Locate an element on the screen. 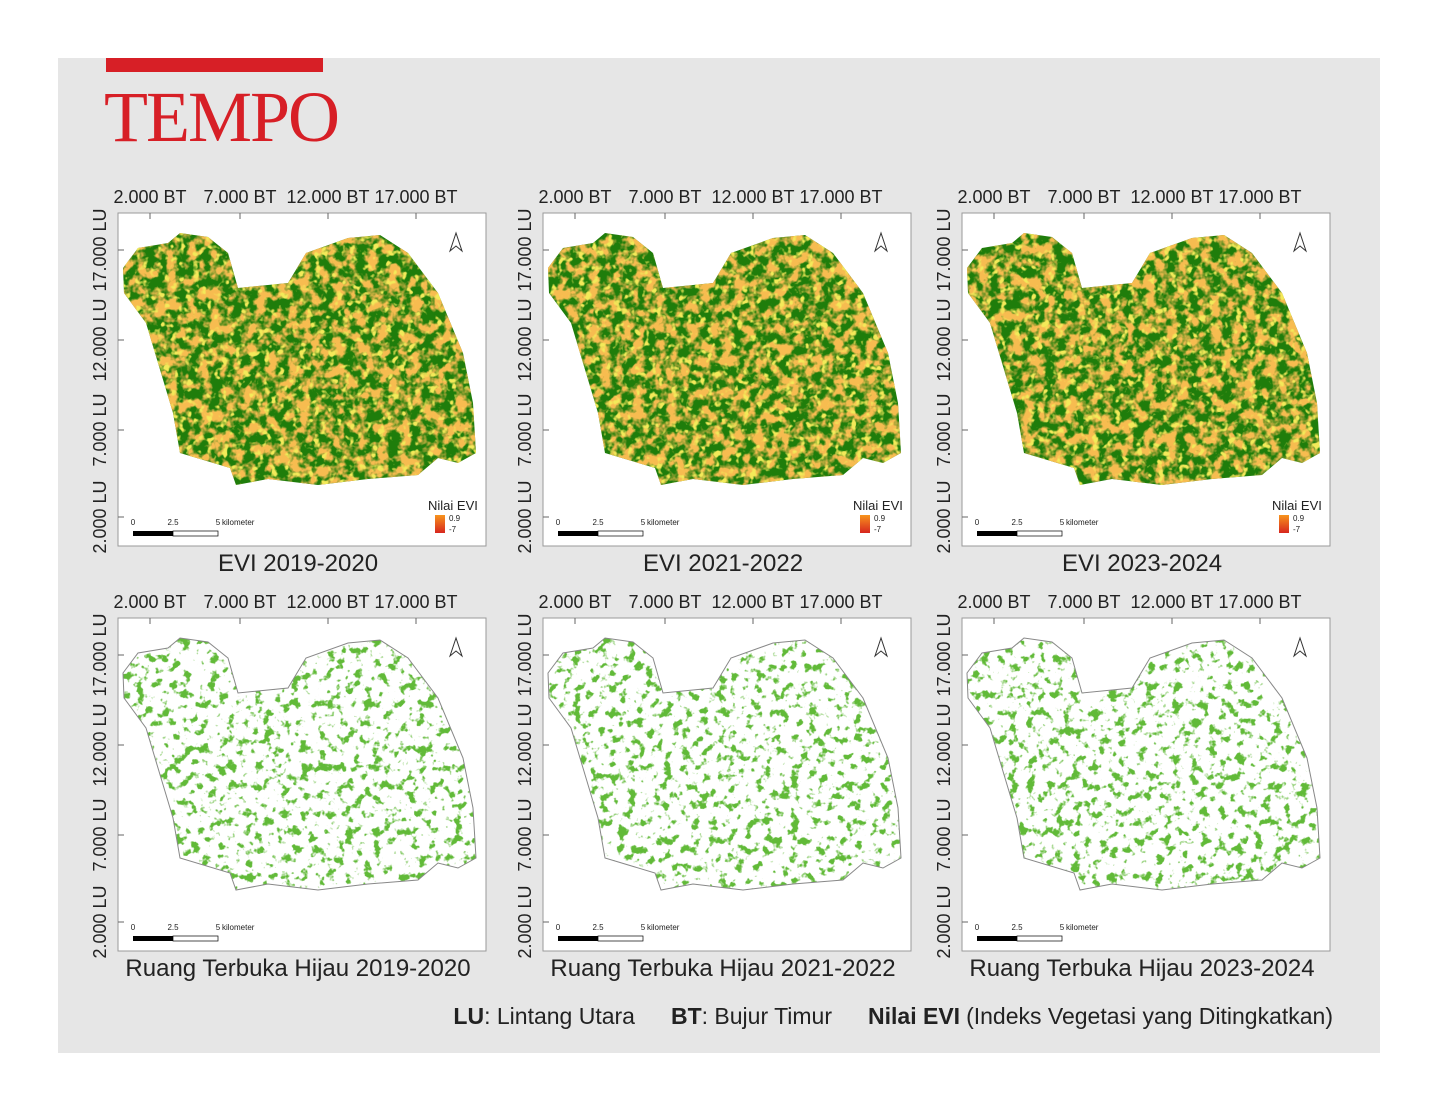 Image resolution: width=1439 pixels, height=1110 pixels. footer-definition: : Lintang Utara is located at coordinates (559, 1016).